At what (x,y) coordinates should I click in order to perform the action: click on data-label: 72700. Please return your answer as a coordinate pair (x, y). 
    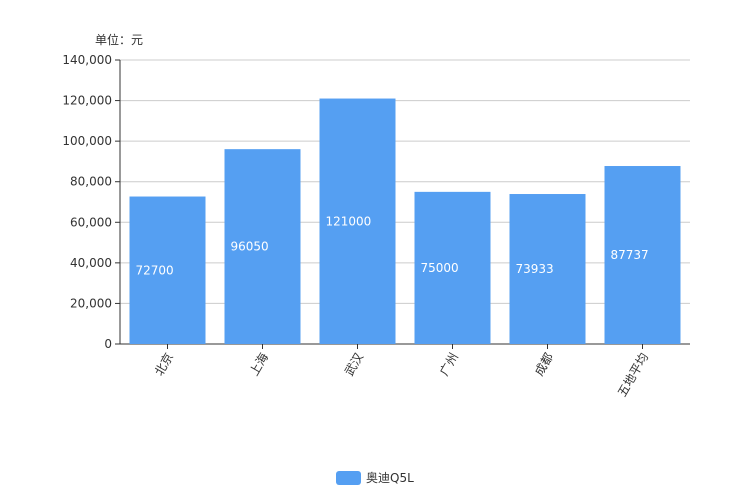
    Looking at the image, I should click on (155, 270).